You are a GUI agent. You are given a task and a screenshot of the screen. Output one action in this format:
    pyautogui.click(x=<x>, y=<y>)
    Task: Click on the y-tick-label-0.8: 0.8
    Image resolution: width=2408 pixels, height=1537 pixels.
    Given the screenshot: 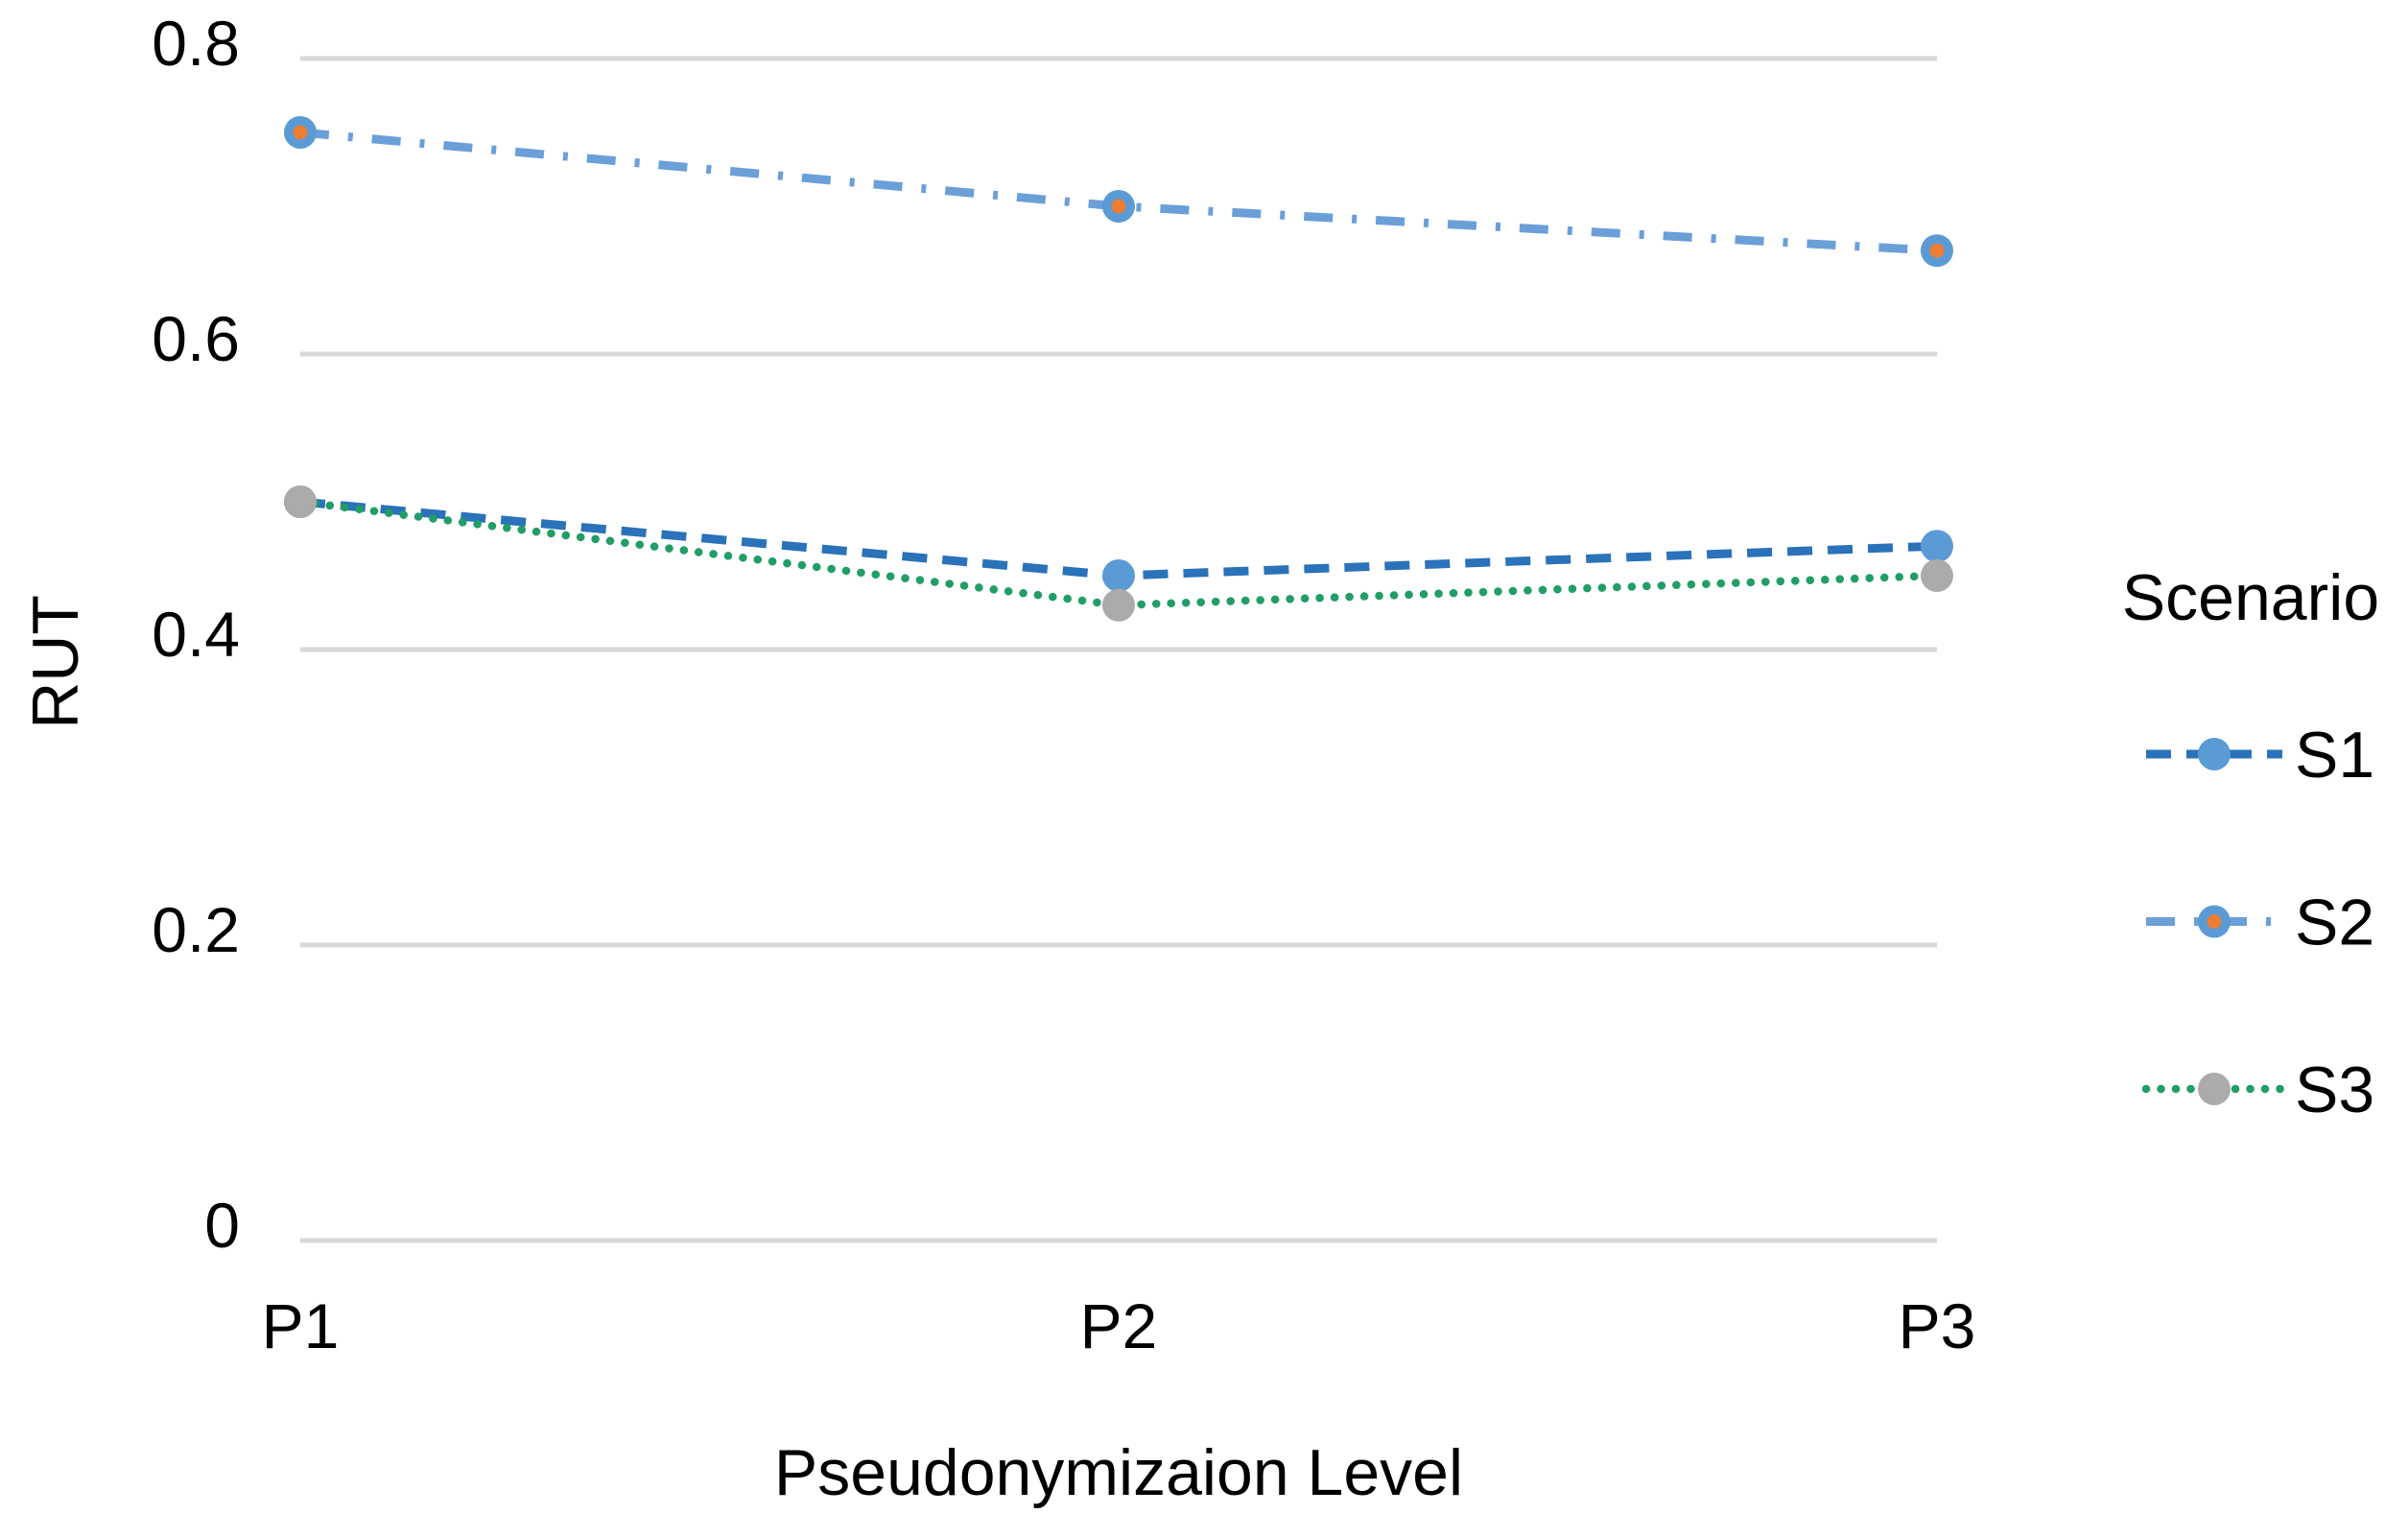 What is the action you would take?
    pyautogui.click(x=196, y=43)
    